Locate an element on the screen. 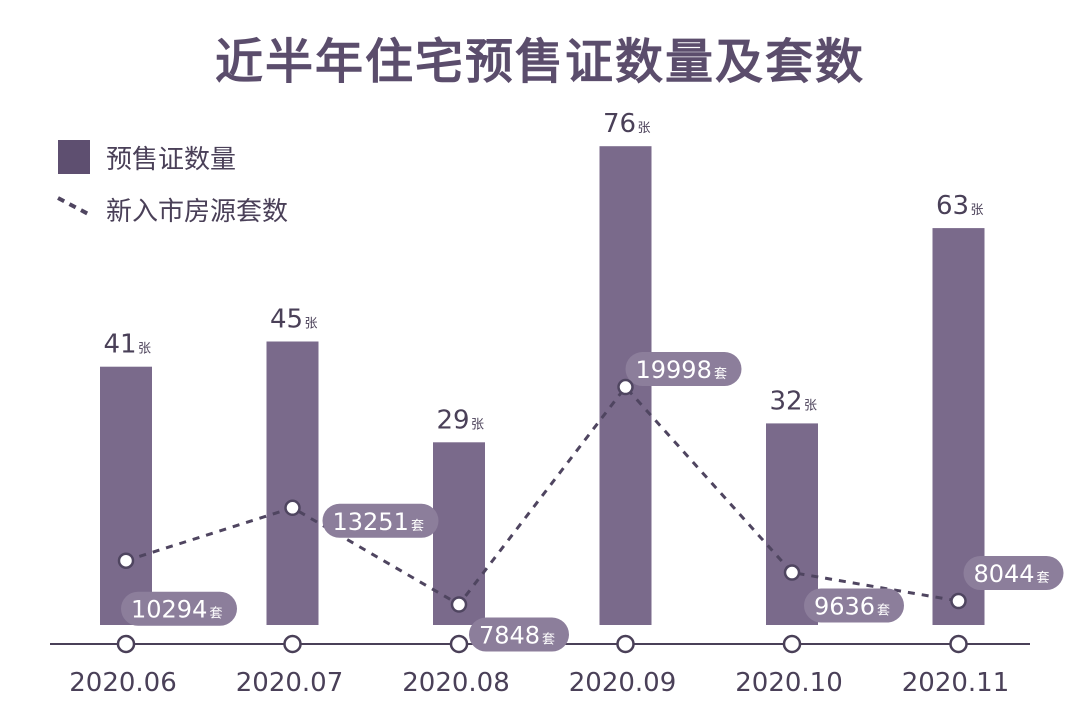 The height and width of the screenshot is (706, 1080). legend-bar-label: 预售证数量 is located at coordinates (171, 160).